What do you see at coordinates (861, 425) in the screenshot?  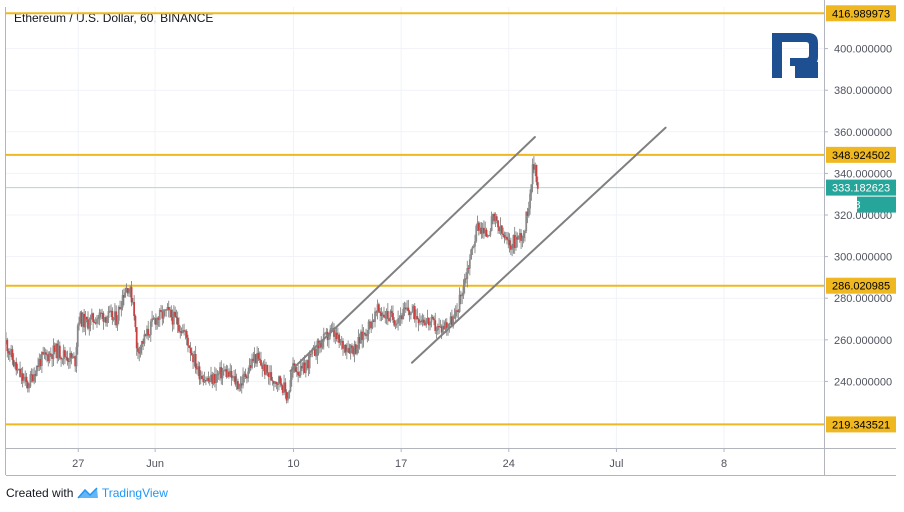 I see `level-label: 219.343521` at bounding box center [861, 425].